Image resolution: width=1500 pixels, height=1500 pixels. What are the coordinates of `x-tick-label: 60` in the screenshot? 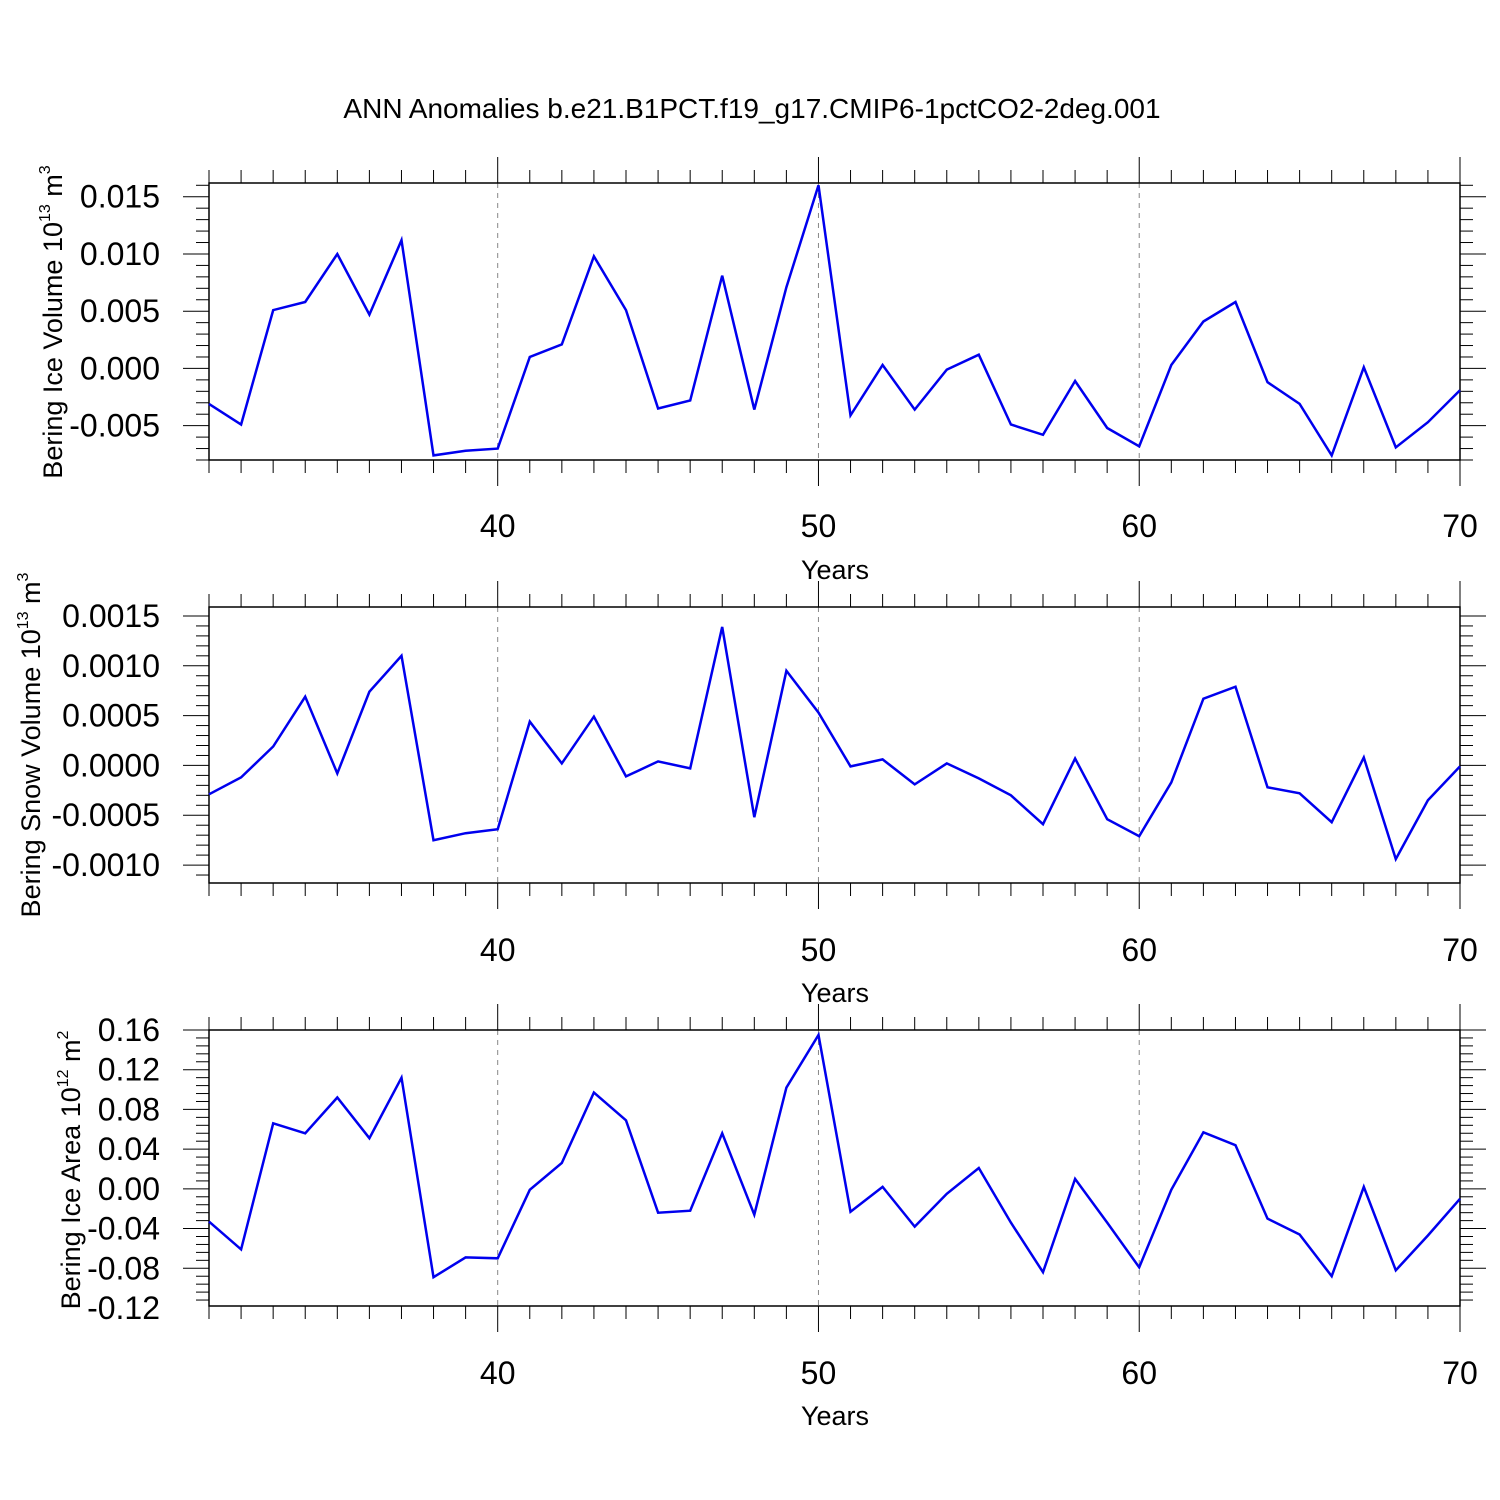 It's located at (1139, 526).